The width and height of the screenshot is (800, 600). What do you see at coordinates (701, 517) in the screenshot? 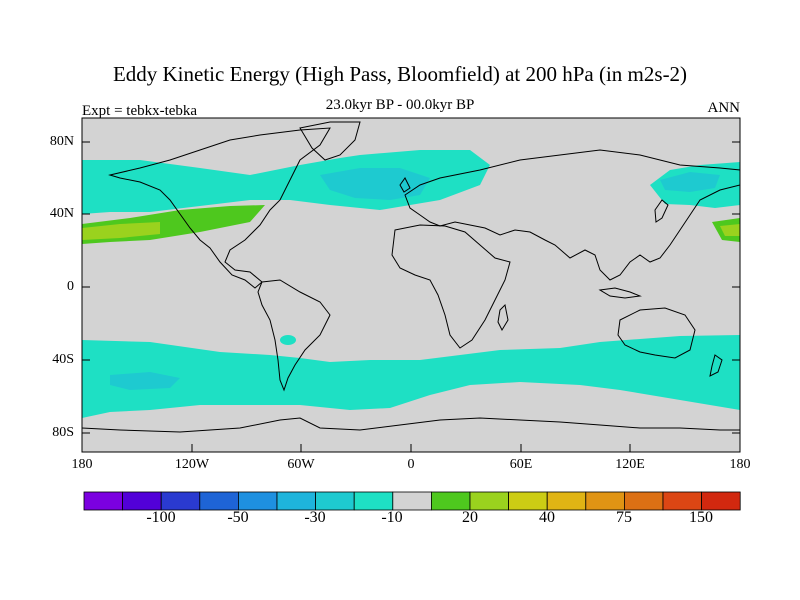
I see `colorbar-label: 150` at bounding box center [701, 517].